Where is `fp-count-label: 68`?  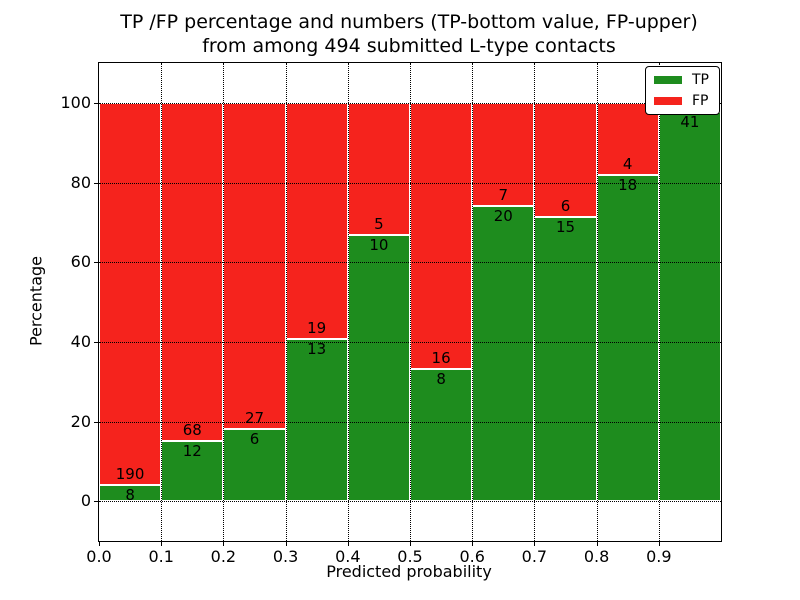
fp-count-label: 68 is located at coordinates (192, 430).